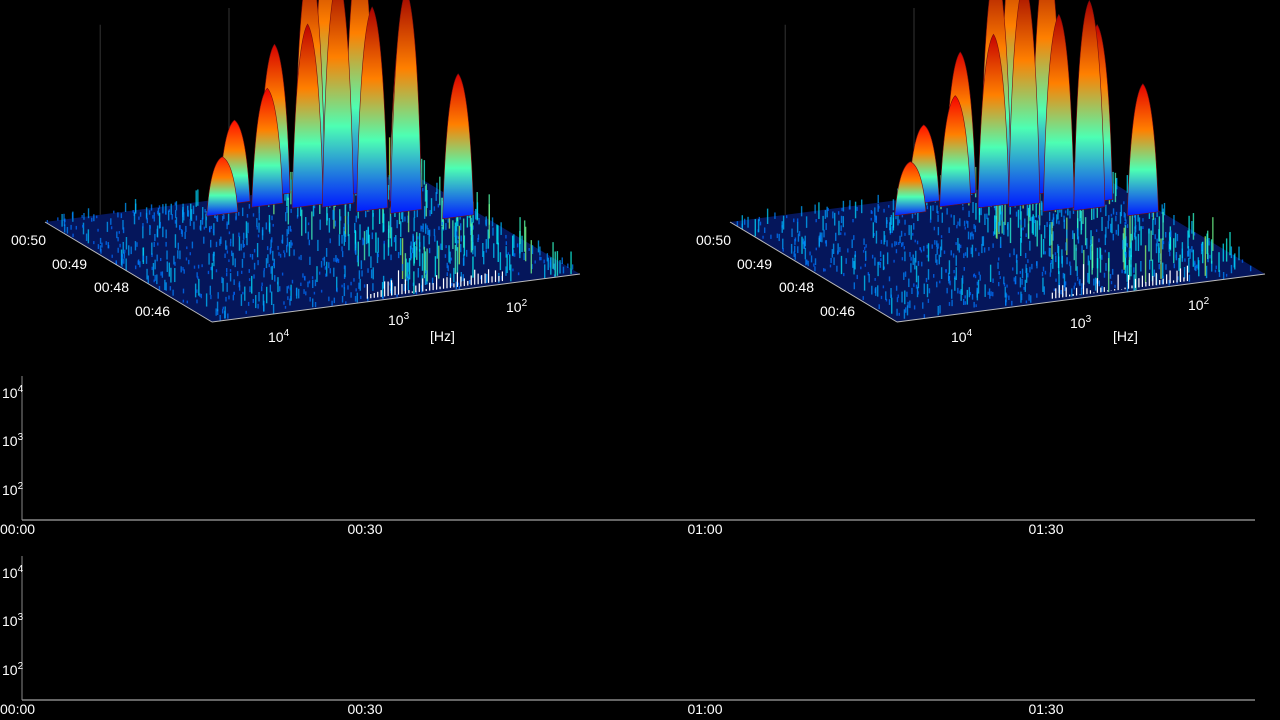 This screenshot has height=720, width=1280. What do you see at coordinates (813, 272) in the screenshot?
I see `time-axis-line-right` at bounding box center [813, 272].